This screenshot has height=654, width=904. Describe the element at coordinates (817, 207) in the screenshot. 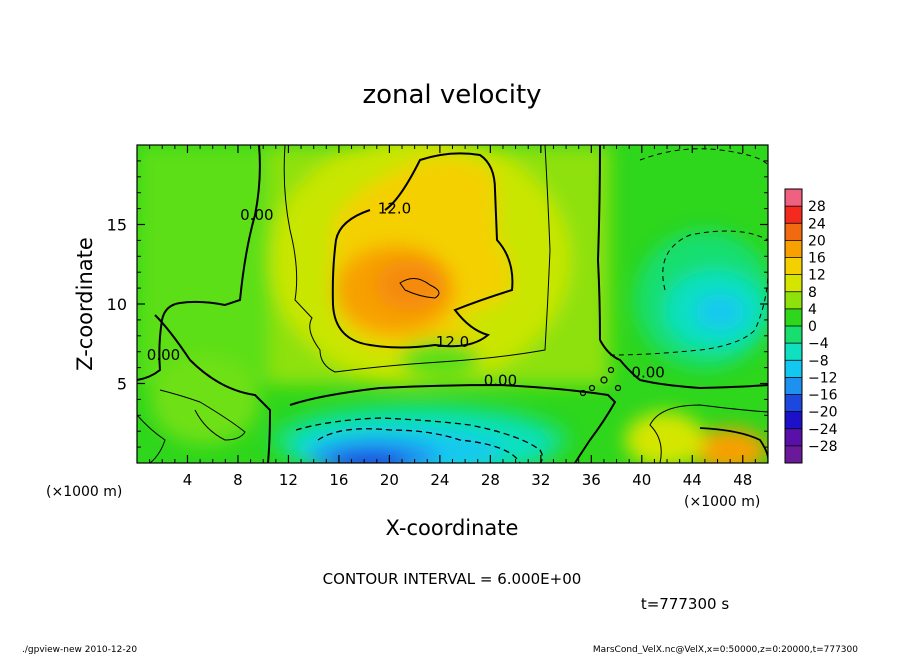

I see `colorbar-label: 28` at that location.